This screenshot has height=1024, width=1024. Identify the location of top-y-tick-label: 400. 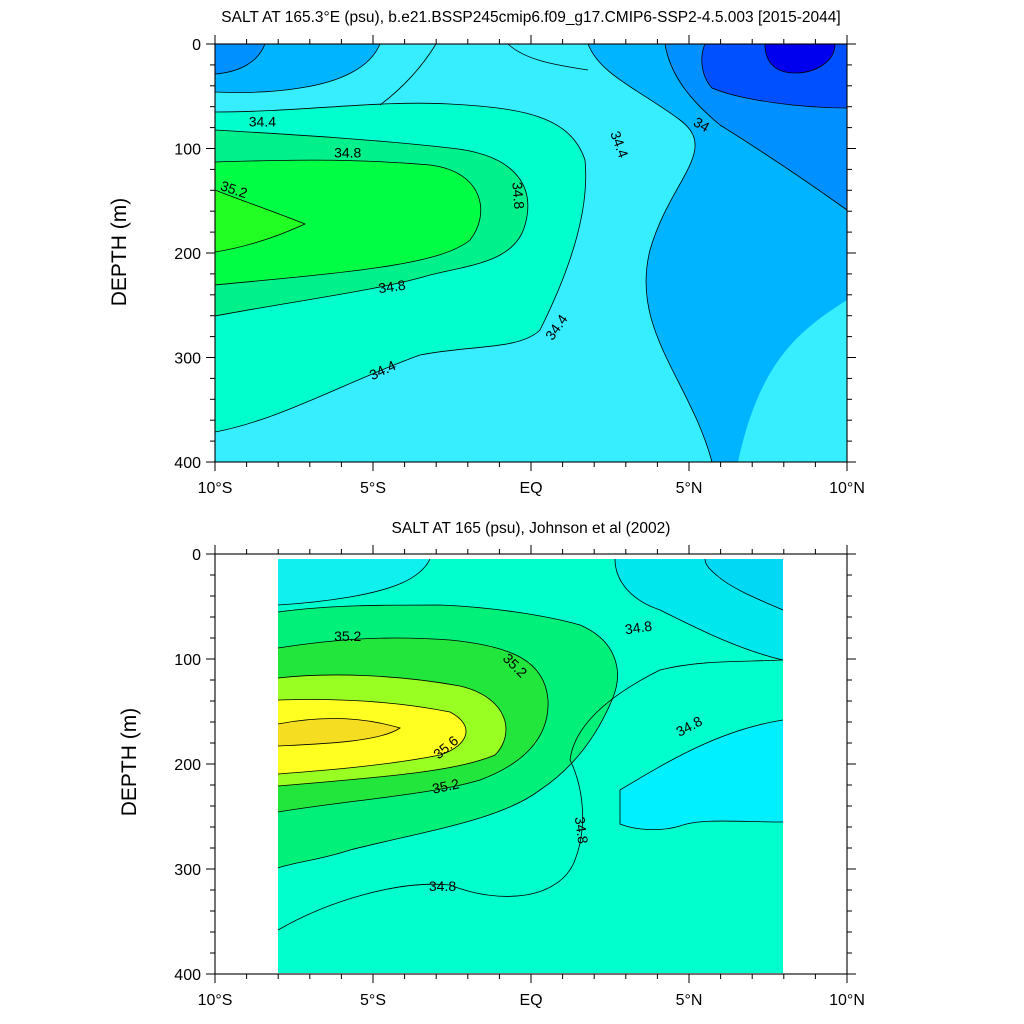
(187, 463).